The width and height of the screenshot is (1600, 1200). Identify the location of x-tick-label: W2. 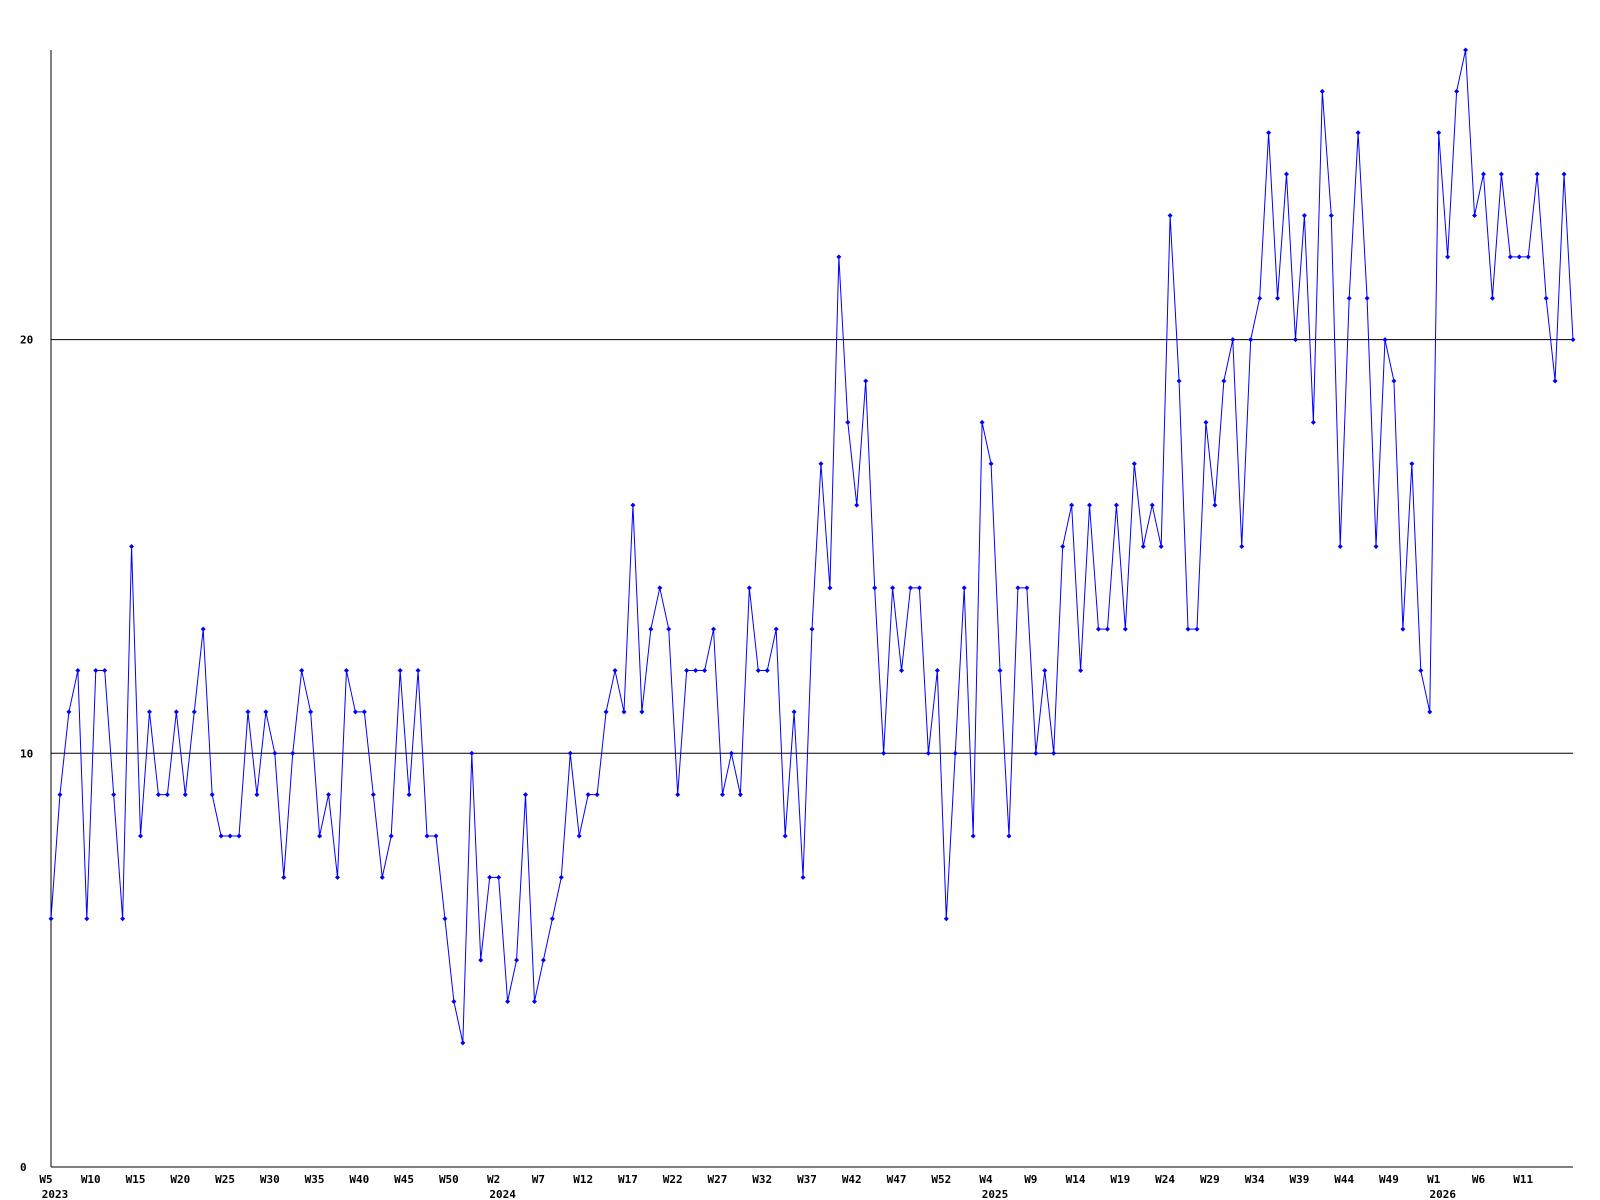
(493, 1179).